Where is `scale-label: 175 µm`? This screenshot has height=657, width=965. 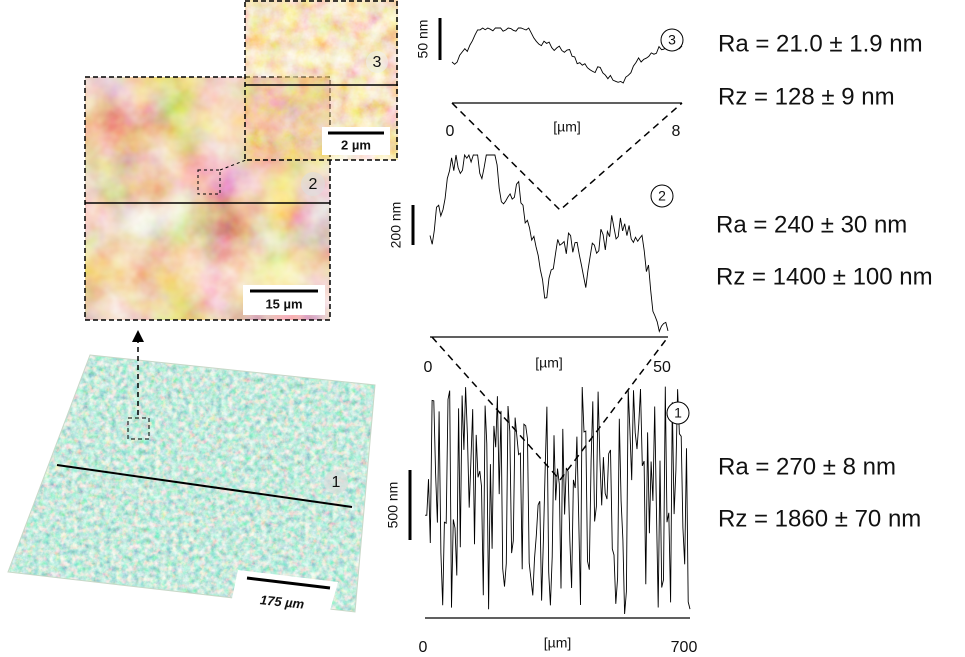
scale-label: 175 µm is located at coordinates (282, 602).